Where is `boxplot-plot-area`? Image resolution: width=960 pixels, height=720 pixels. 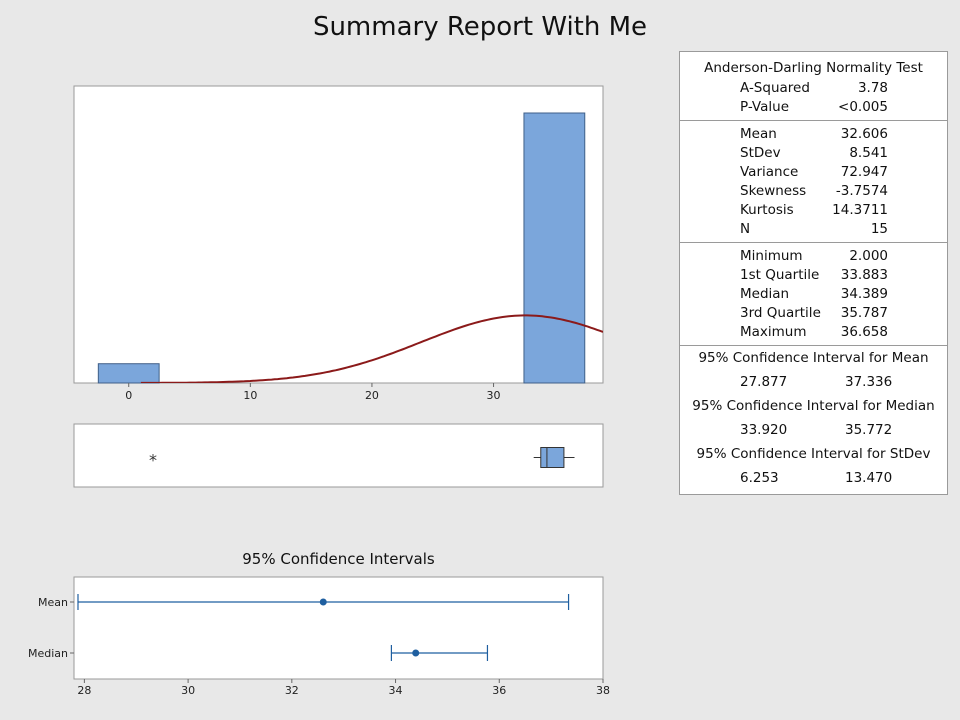 boxplot-plot-area is located at coordinates (338, 455).